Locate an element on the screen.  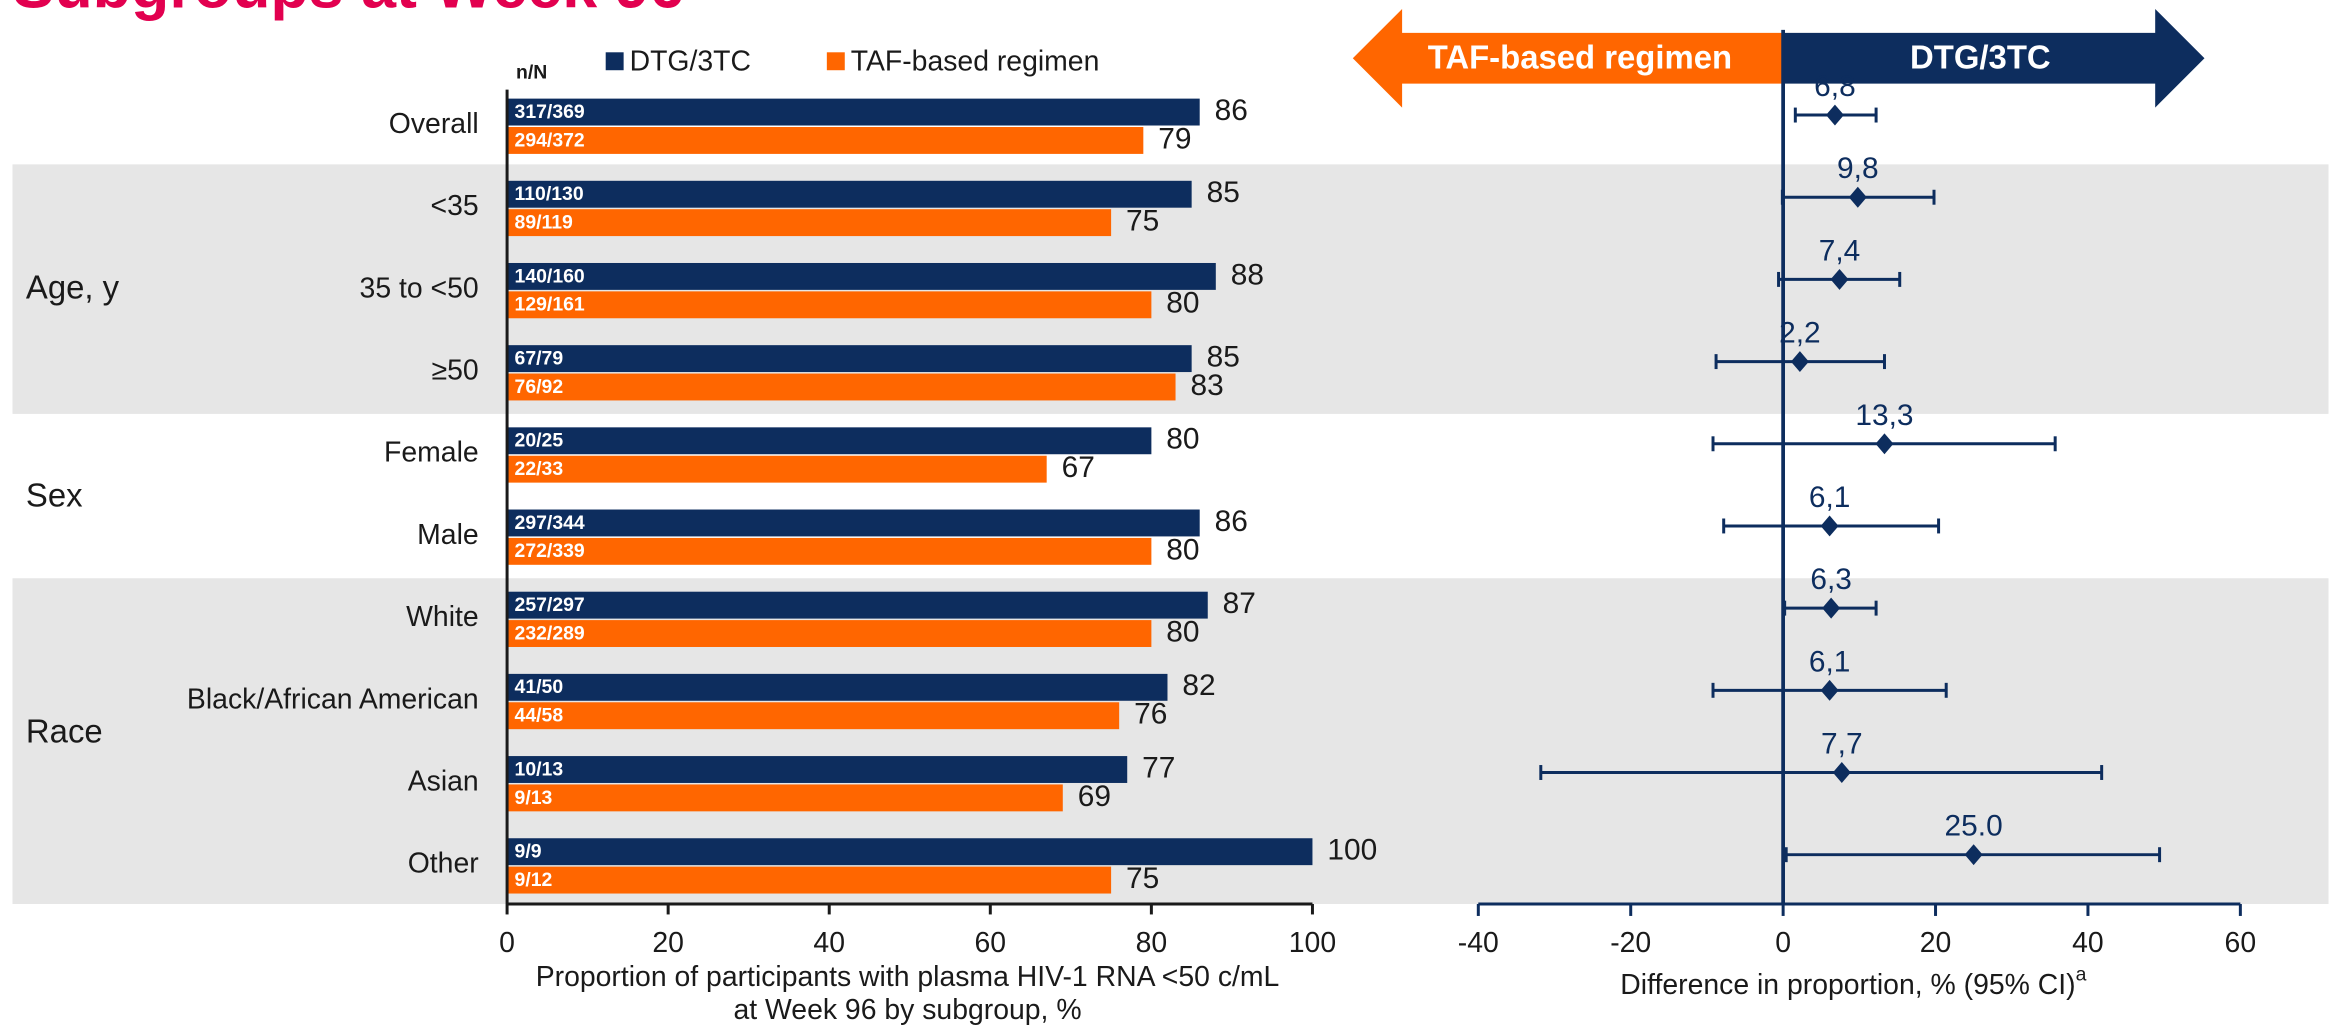
category-label: Black/African American is located at coordinates (333, 699).